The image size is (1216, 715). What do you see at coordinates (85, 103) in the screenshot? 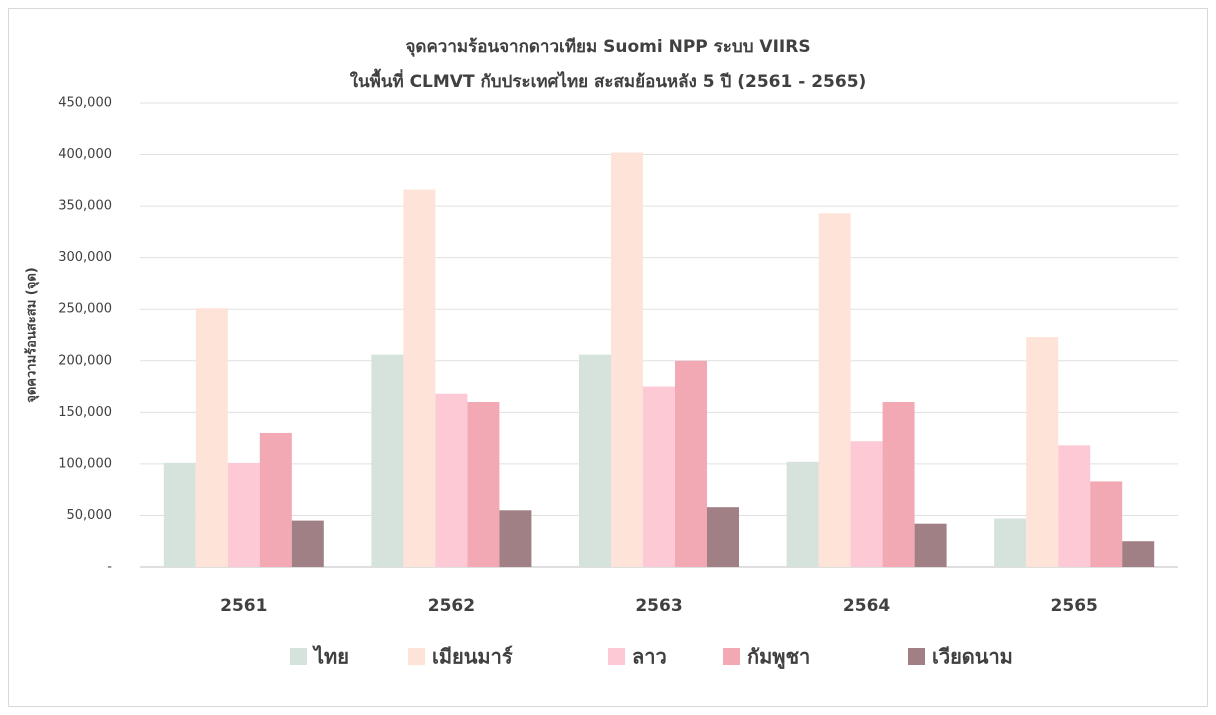
I see `y-tick-label: 450,000` at bounding box center [85, 103].